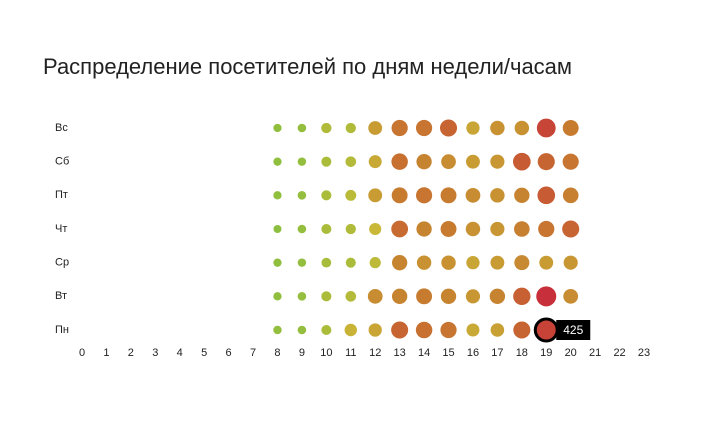 The height and width of the screenshot is (428, 726). Describe the element at coordinates (131, 353) in the screenshot. I see `x-tick-label: 2` at that location.